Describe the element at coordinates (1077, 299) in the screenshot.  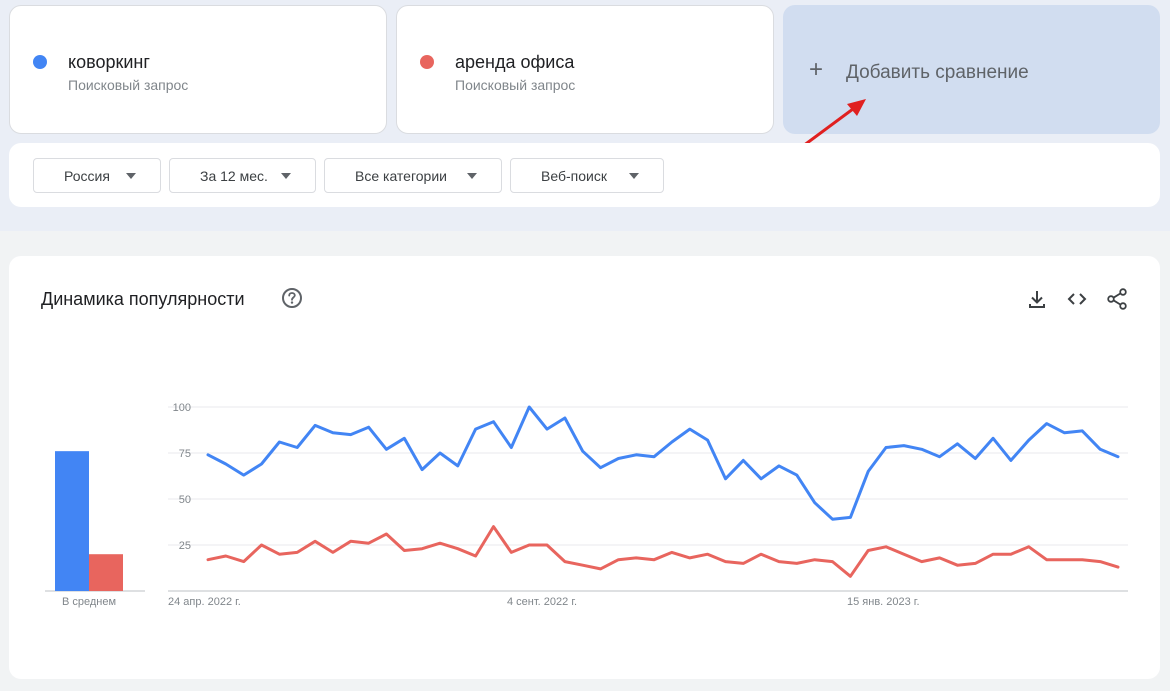
I see `embed-icon` at that location.